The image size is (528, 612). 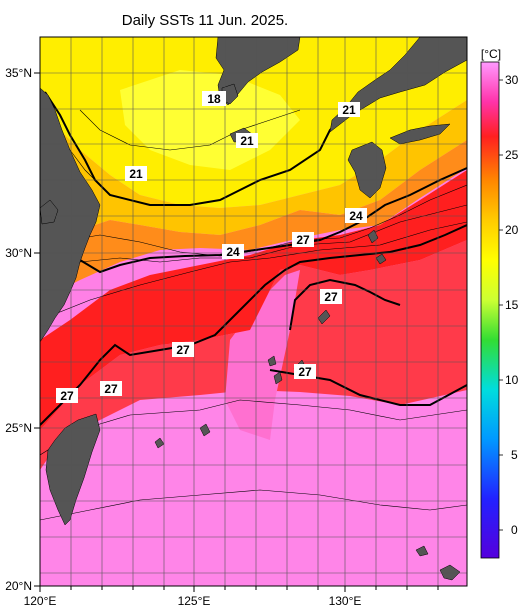 What do you see at coordinates (514, 530) in the screenshot?
I see `colorbar-tick-0: 0` at bounding box center [514, 530].